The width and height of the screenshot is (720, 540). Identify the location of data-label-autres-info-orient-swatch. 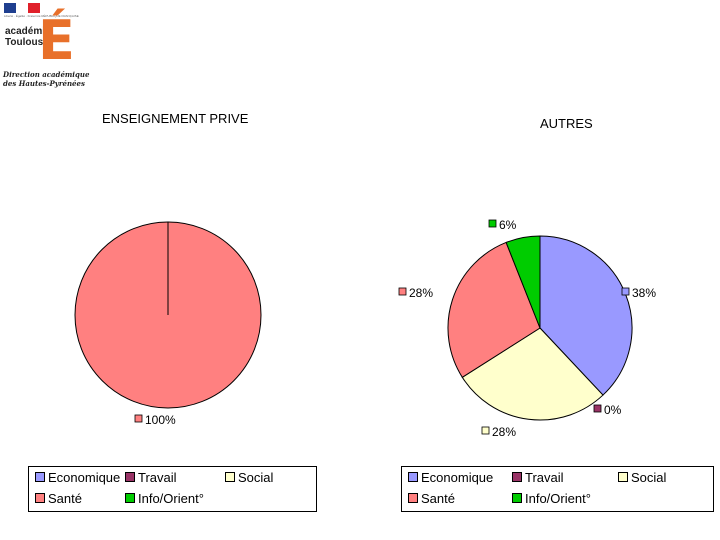
(492, 223).